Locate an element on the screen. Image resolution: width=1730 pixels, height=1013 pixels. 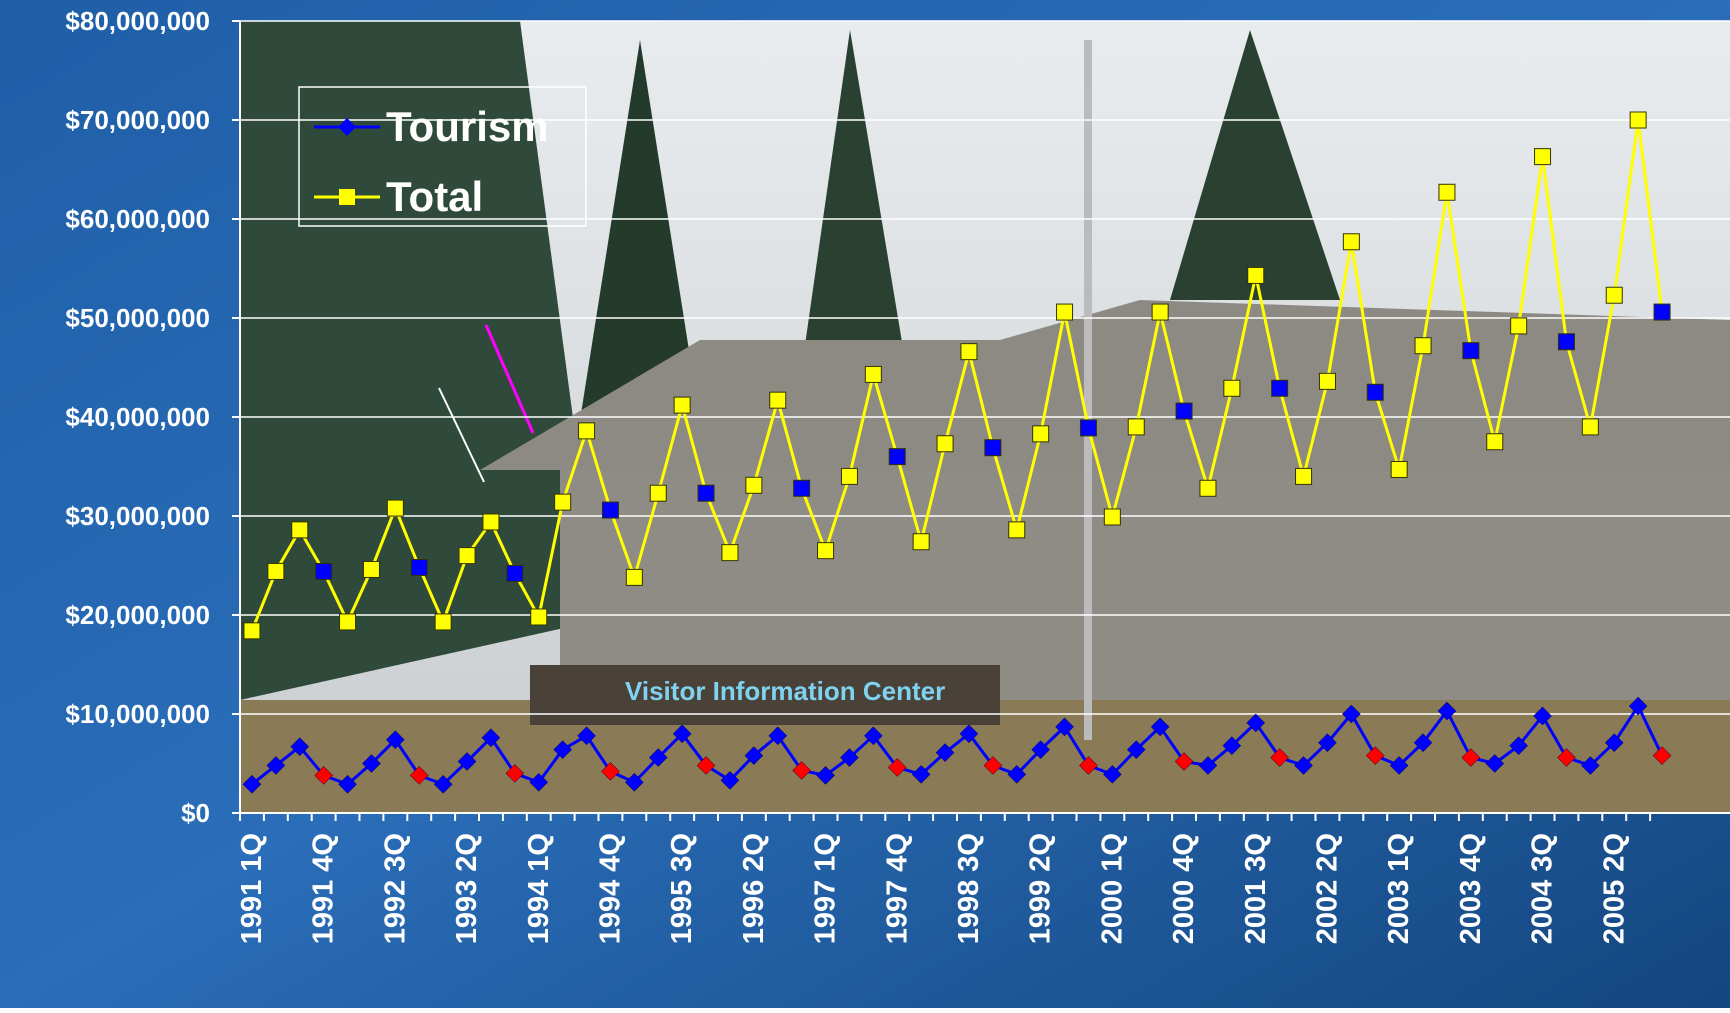
x-tick-label: 2000 1Q is located at coordinates (1112, 888).